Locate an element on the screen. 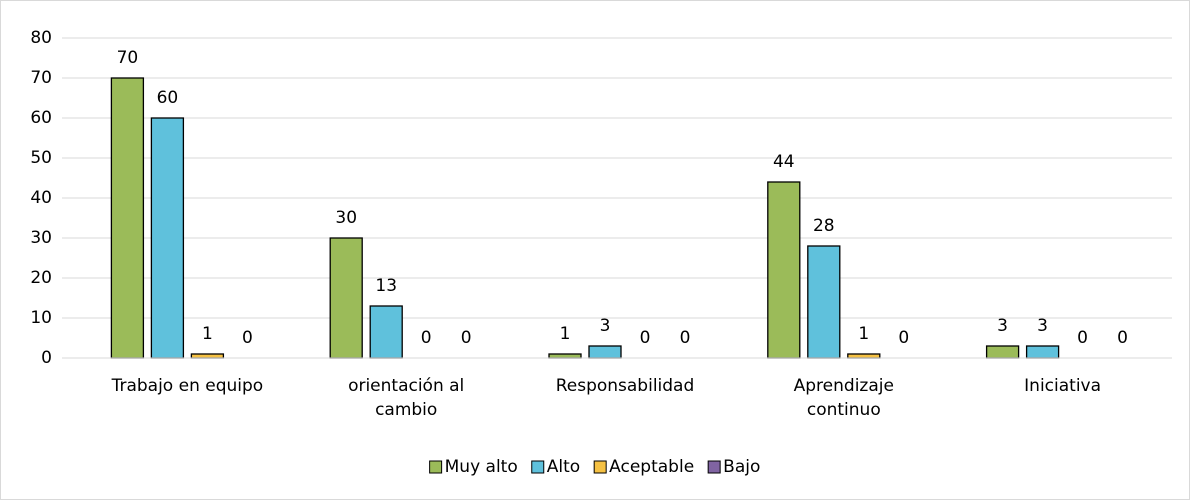 This screenshot has width=1190, height=500. legend-label: Muy alto is located at coordinates (481, 467).